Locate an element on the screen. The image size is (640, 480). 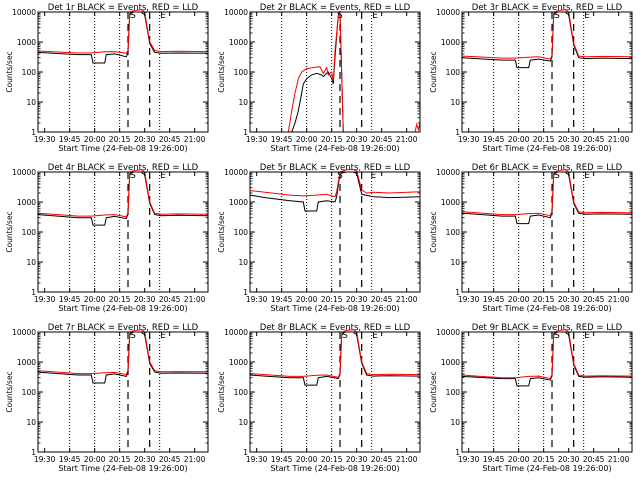
panel-title: Det 5r BLACK = Events, RED = LLD is located at coordinates (335, 168).